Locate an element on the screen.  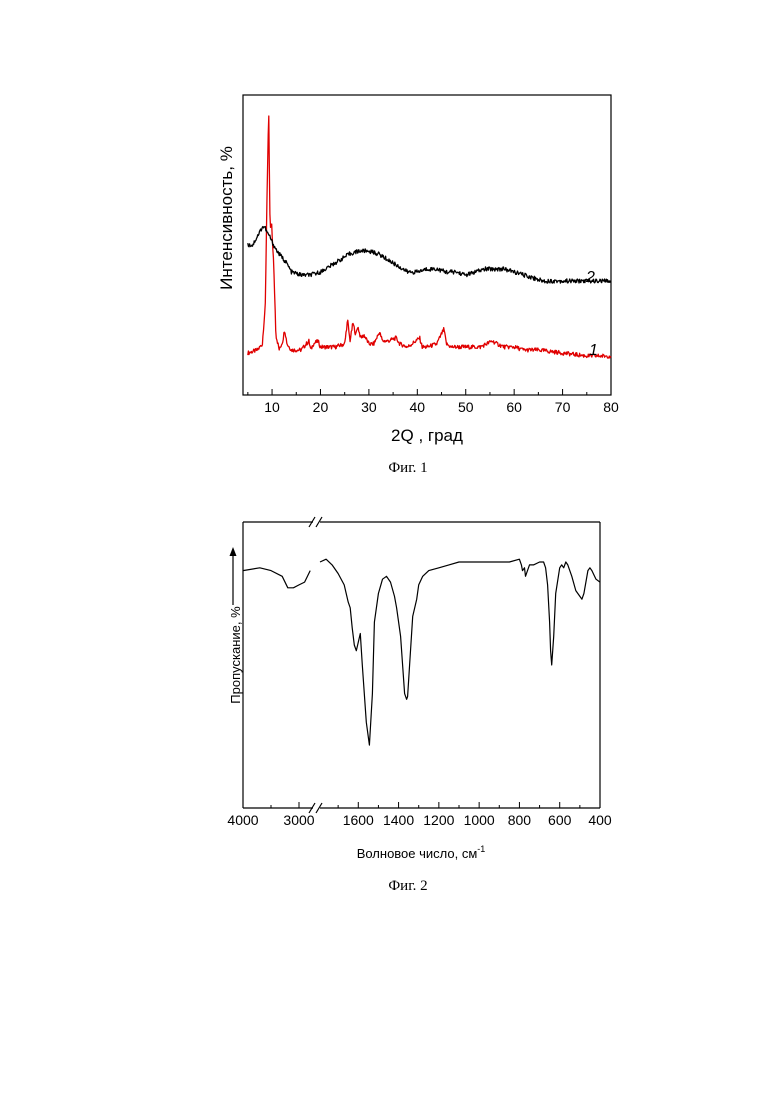
fig2-series-group is located at coordinates (421, 652).